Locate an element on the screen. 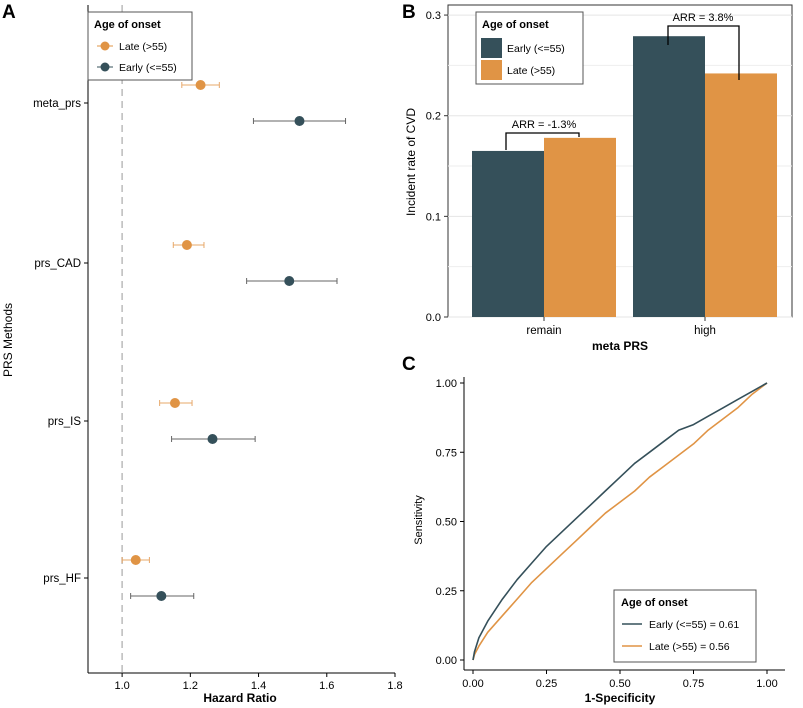 This screenshot has height=708, width=803. panel-c-roc-line-late is located at coordinates (620, 521).